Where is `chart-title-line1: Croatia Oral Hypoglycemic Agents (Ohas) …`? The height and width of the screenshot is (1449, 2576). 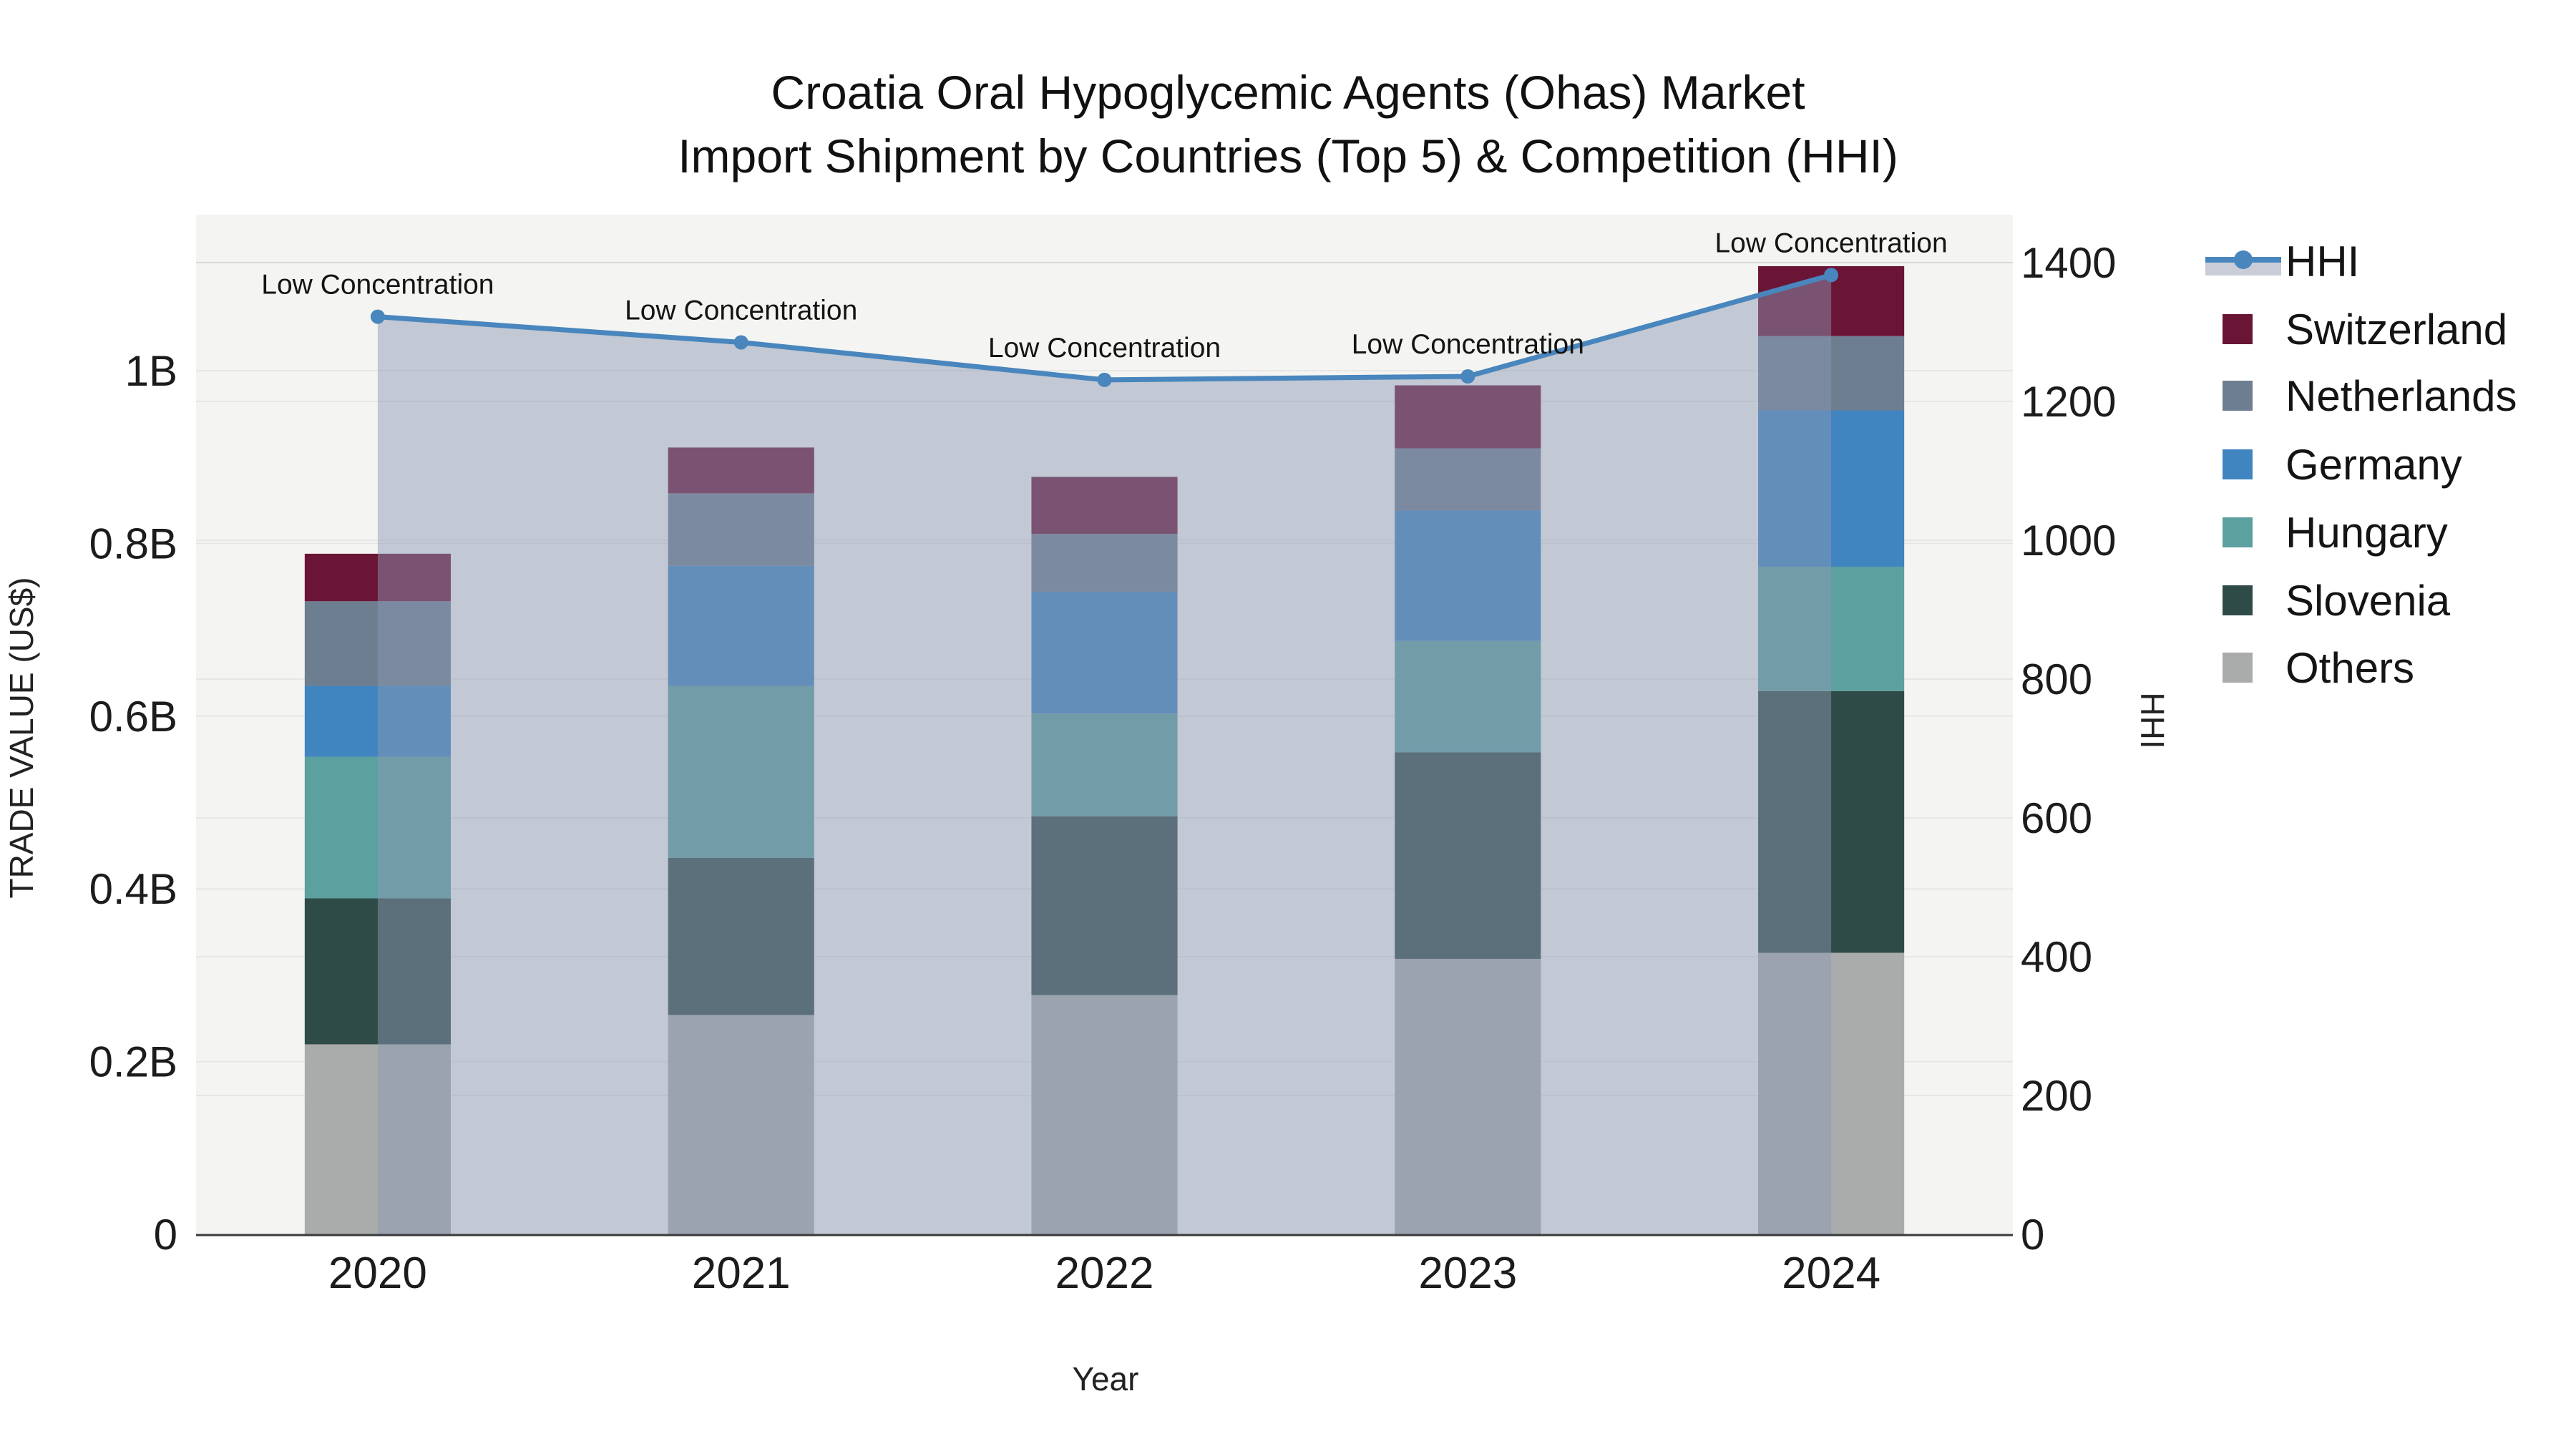 chart-title-line1: Croatia Oral Hypoglycemic Agents (Ohas) … is located at coordinates (1288, 92).